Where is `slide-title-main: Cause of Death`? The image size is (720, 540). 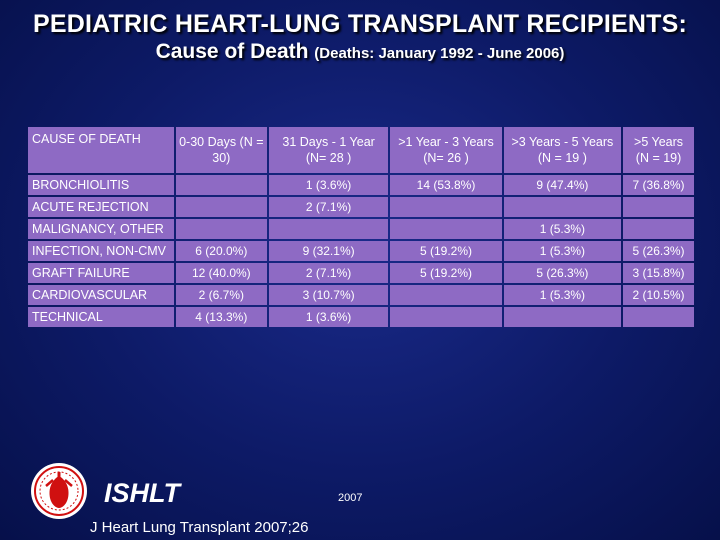
slide-title-main: Cause of Death is located at coordinates (235, 51).